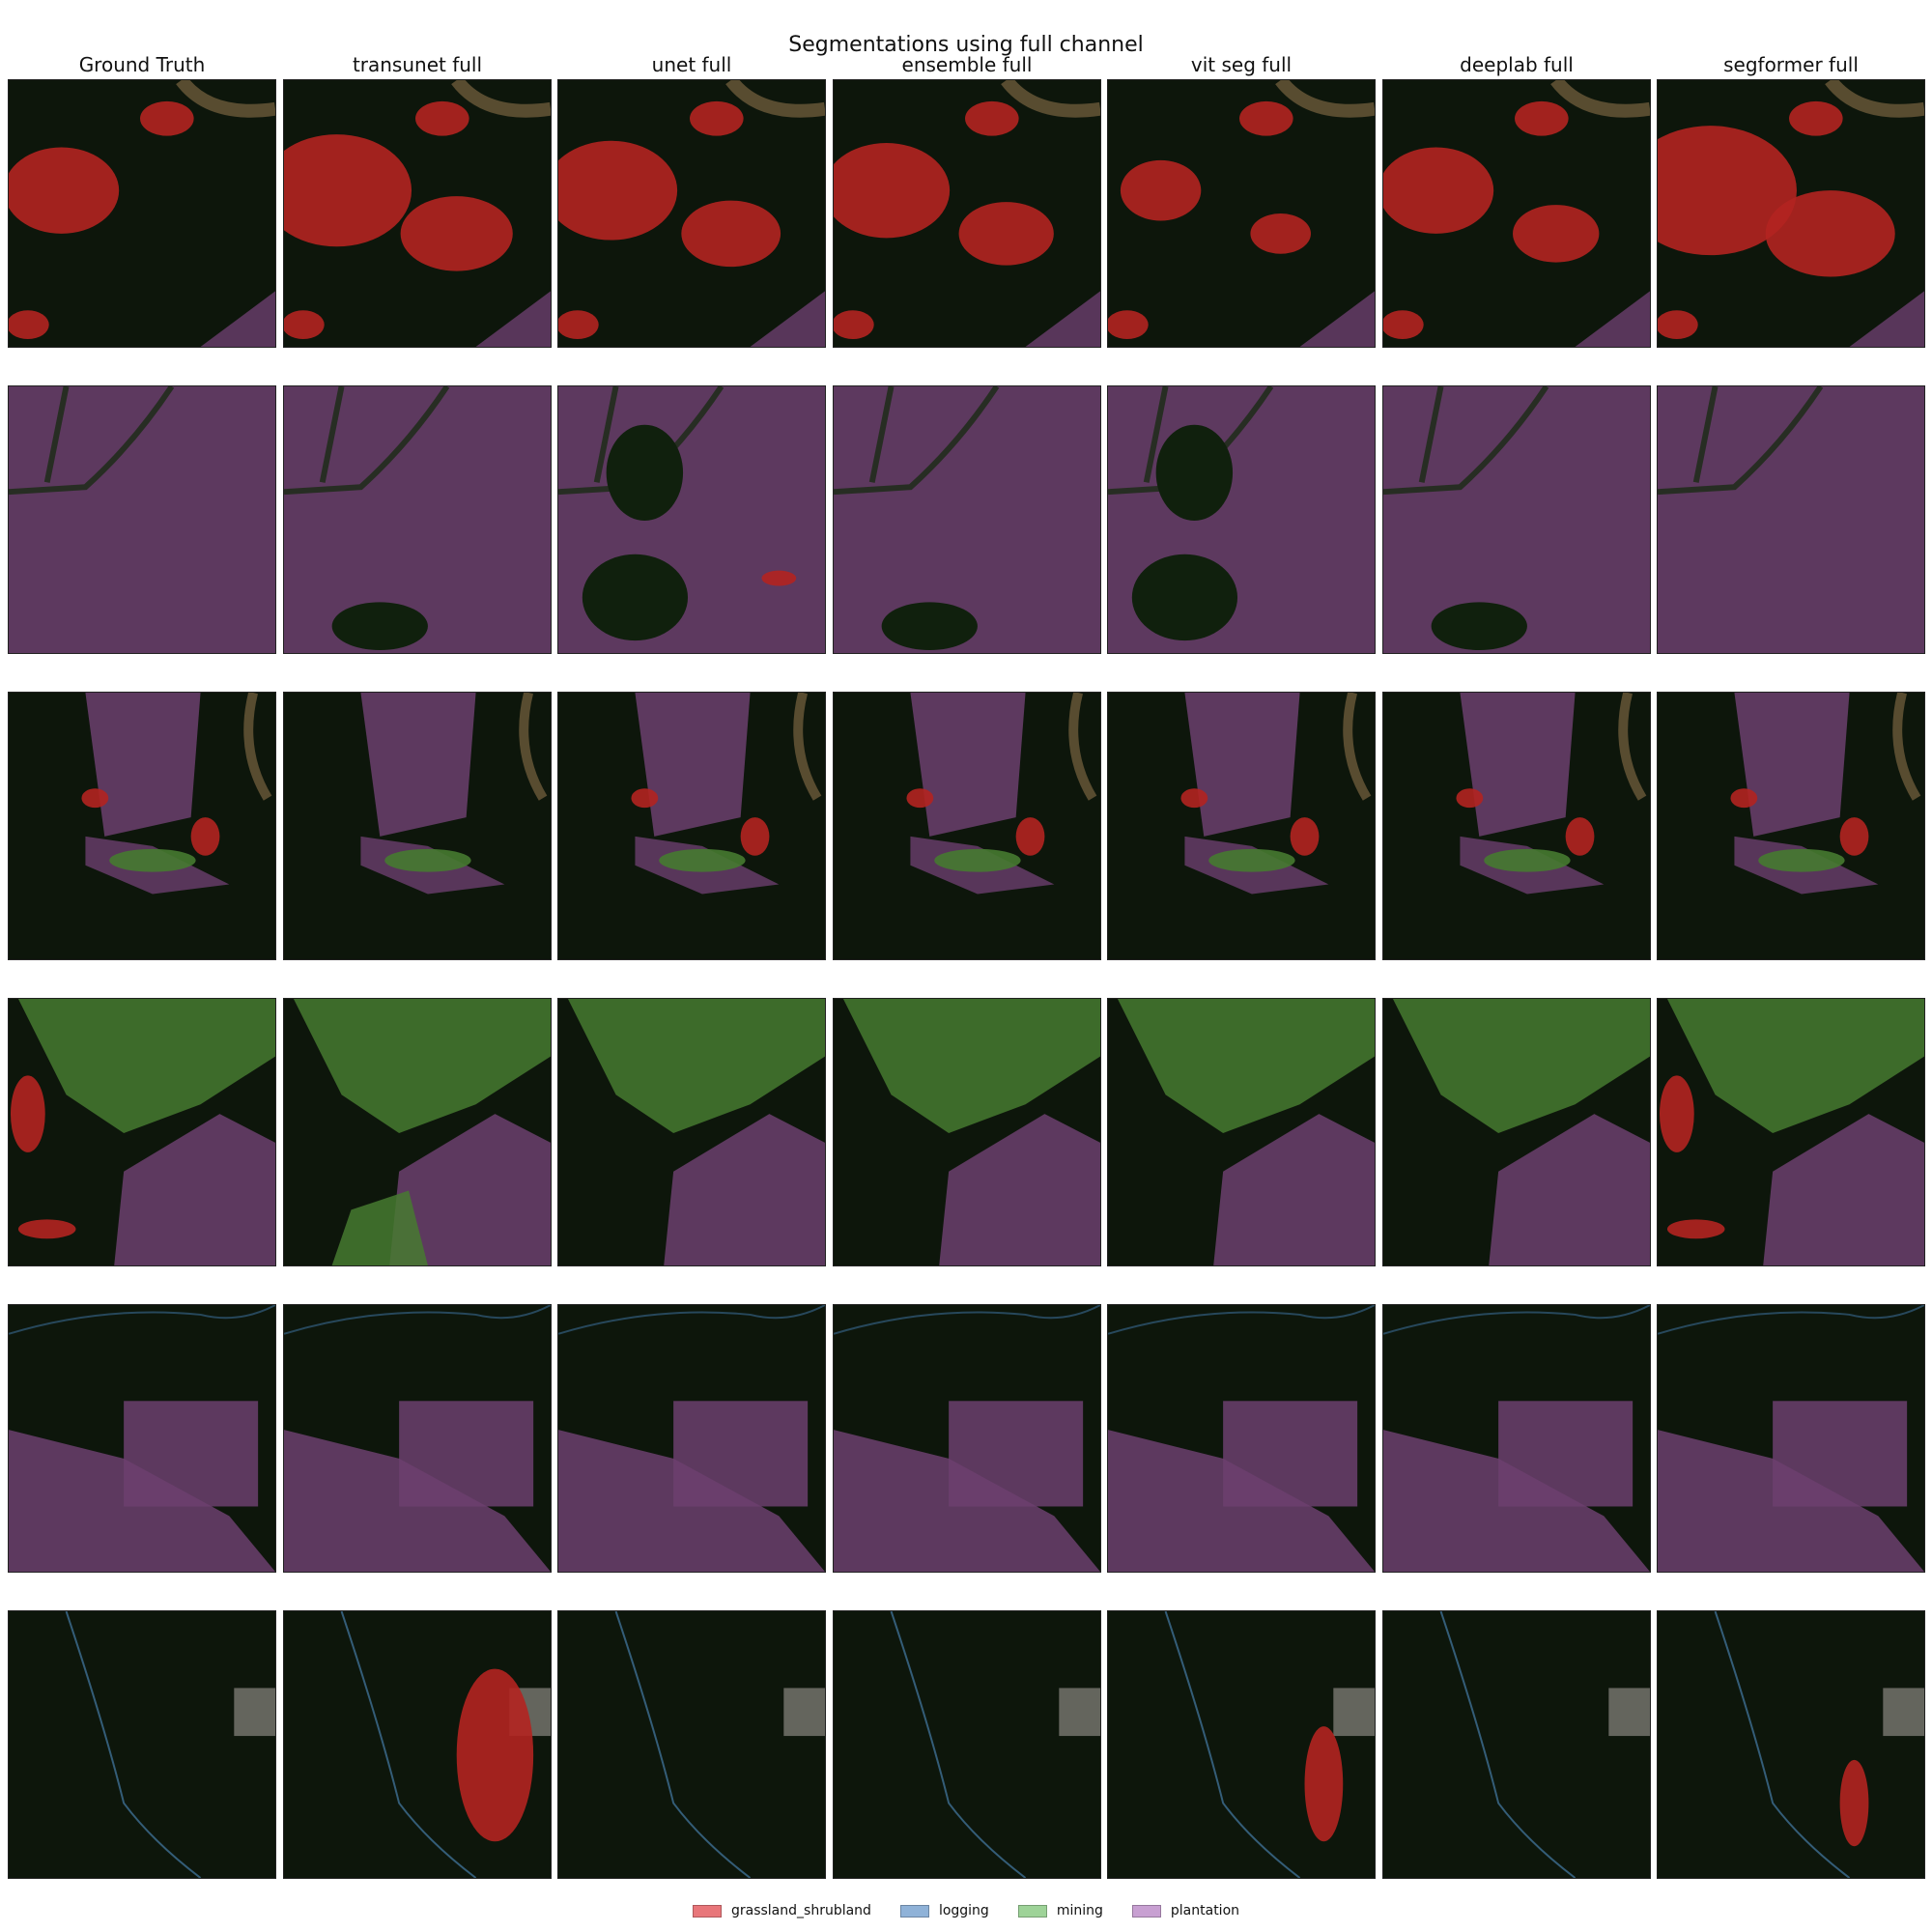 The image size is (1932, 1932). I want to click on legend-swatch-plantation, so click(1146, 1911).